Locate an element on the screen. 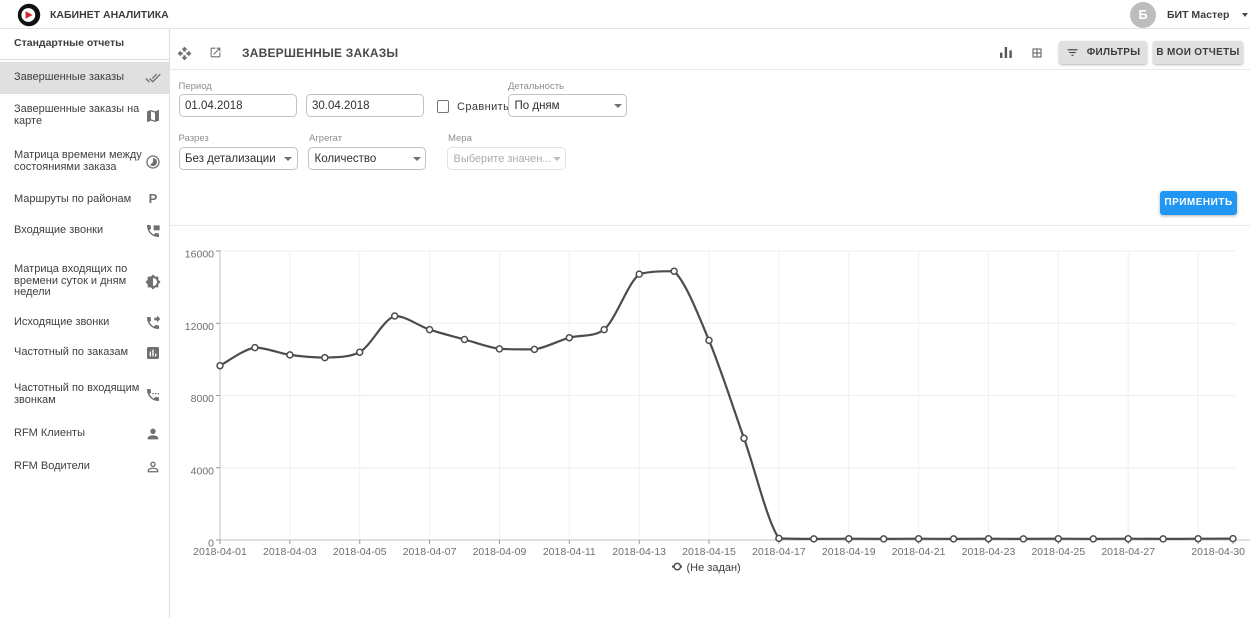 Image resolution: width=1250 pixels, height=618 pixels. svg-text: (Не задан) is located at coordinates (714, 568).